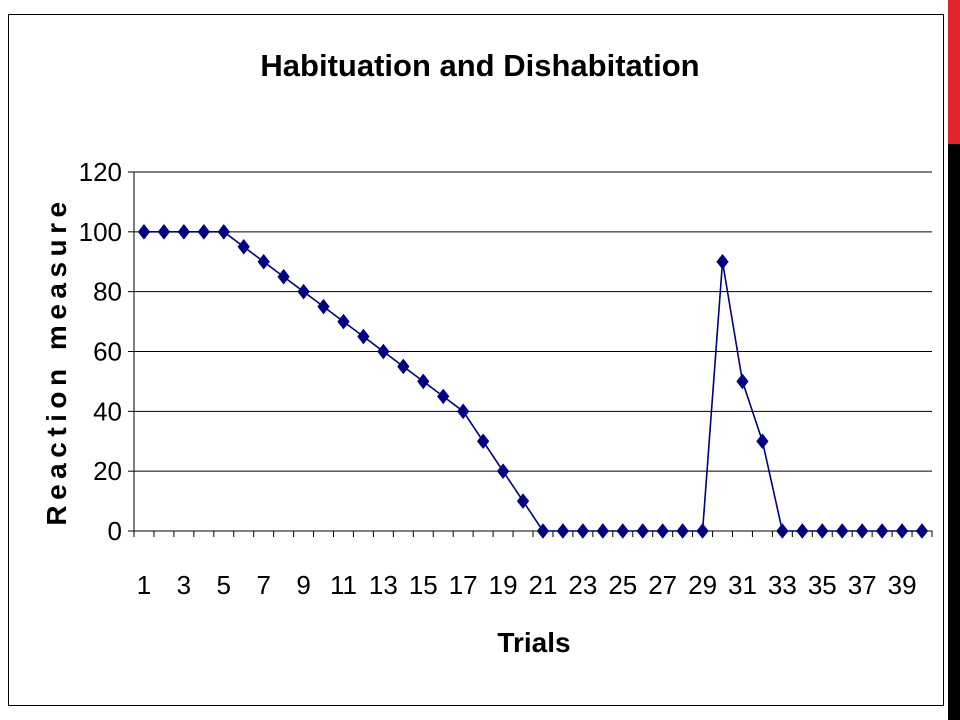 The image size is (960, 720). I want to click on y-tick-label: 0, so click(115, 531).